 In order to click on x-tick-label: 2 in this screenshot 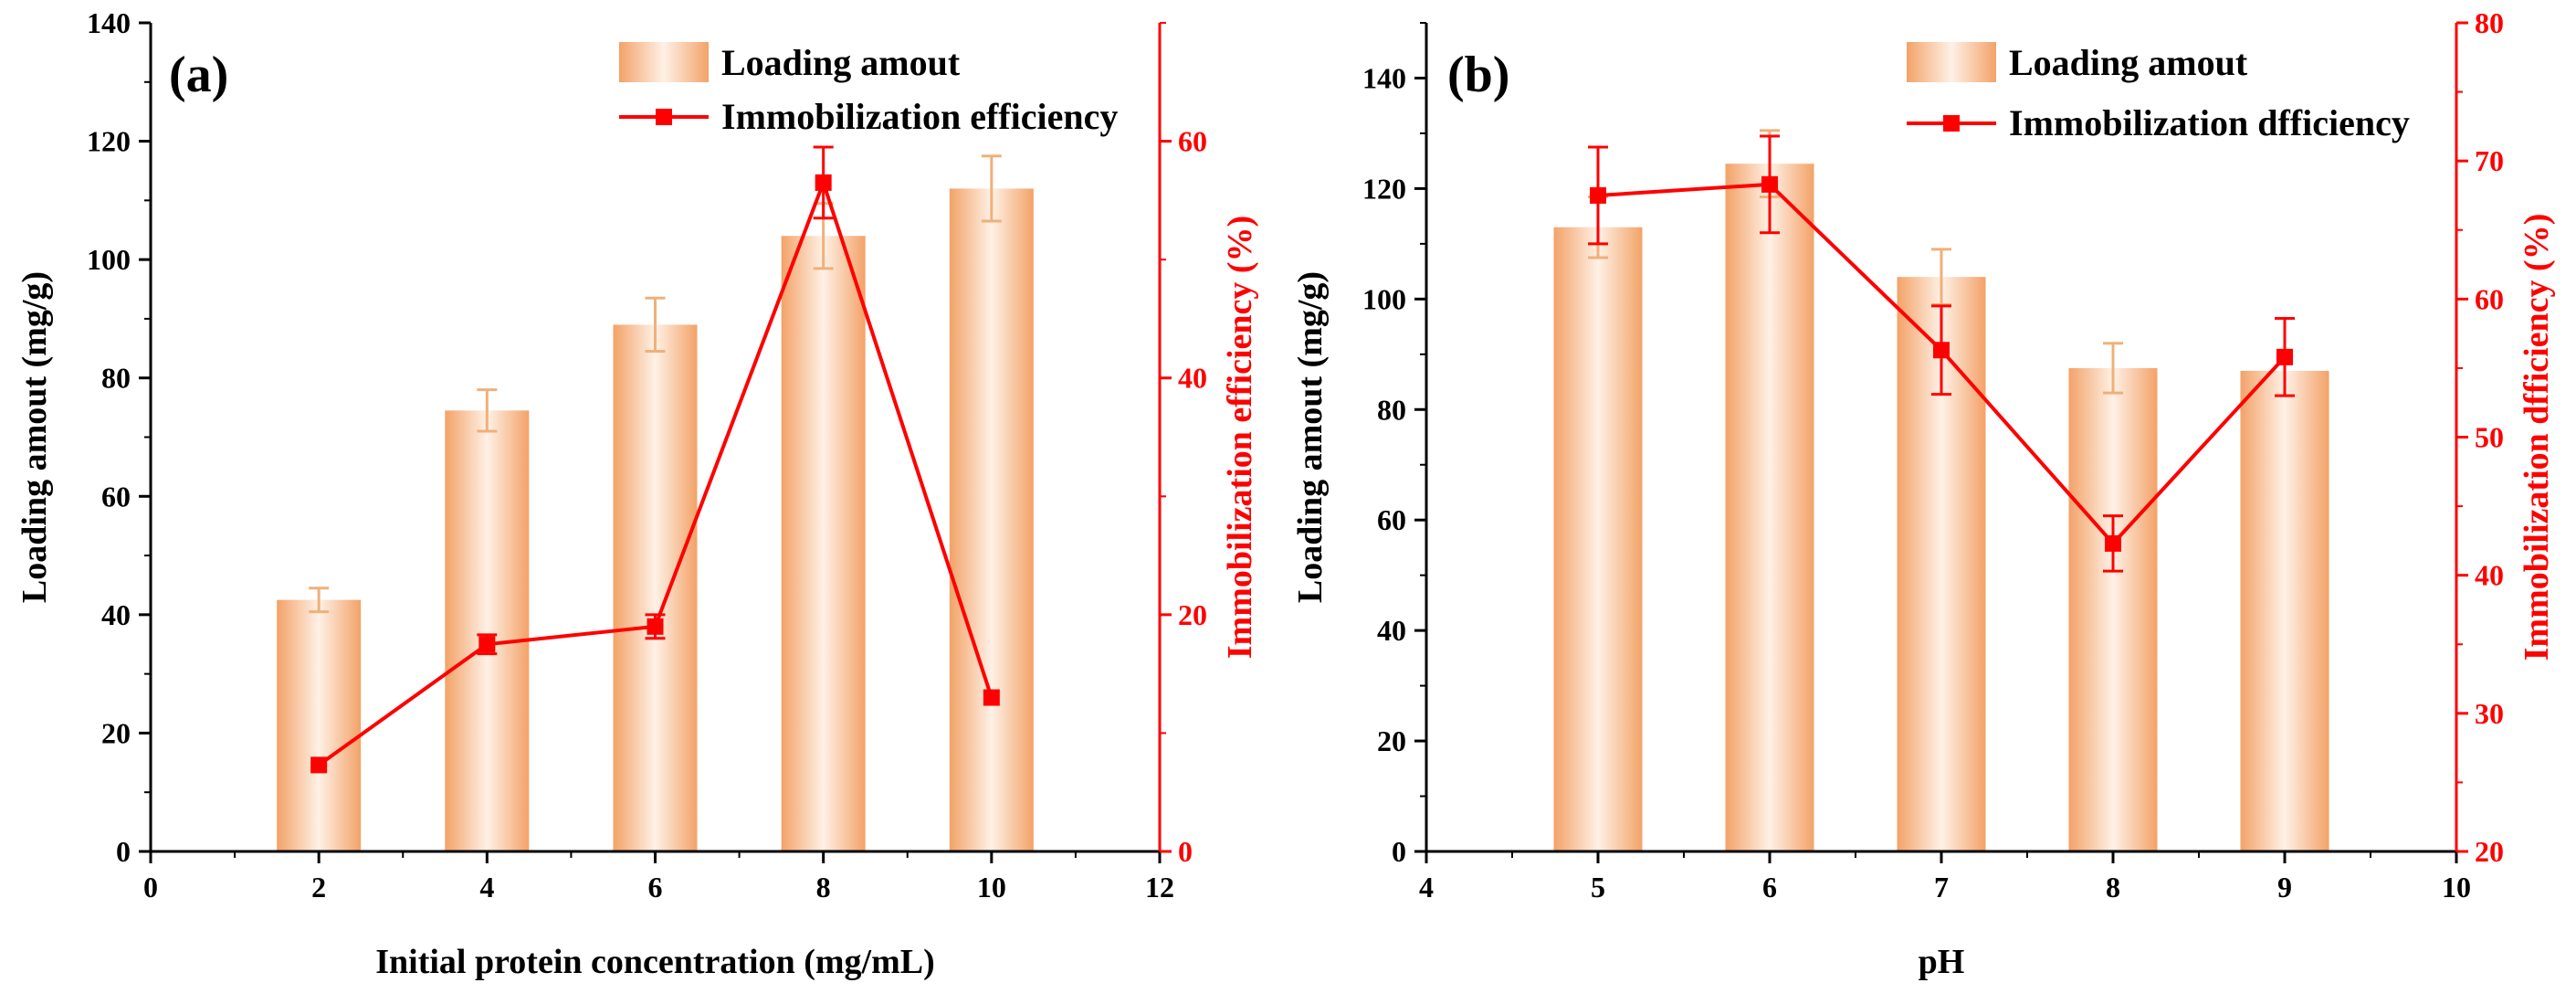, I will do `click(318, 887)`.